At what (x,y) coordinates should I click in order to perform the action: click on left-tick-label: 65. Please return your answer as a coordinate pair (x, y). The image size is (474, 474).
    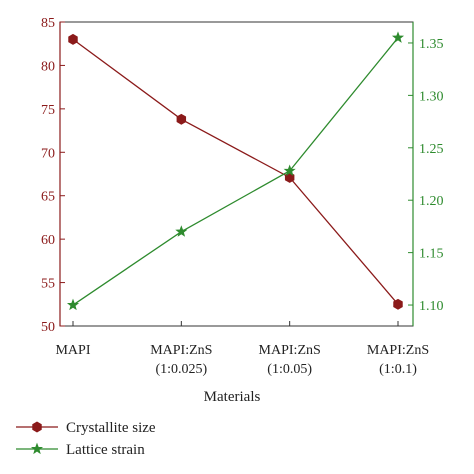
    Looking at the image, I should click on (48, 197).